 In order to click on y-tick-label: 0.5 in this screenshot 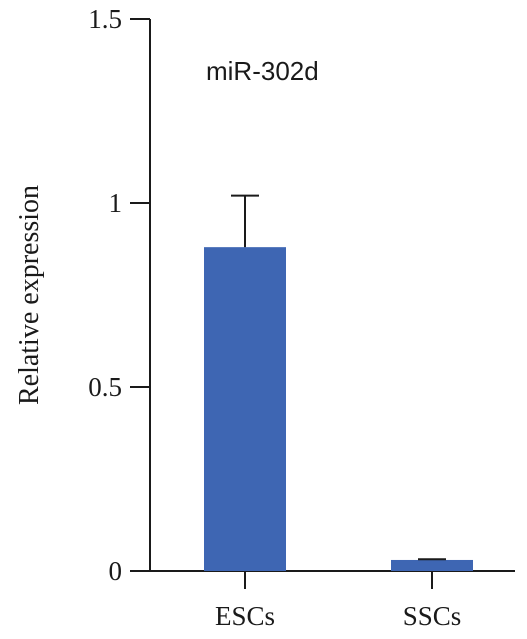, I will do `click(105, 387)`.